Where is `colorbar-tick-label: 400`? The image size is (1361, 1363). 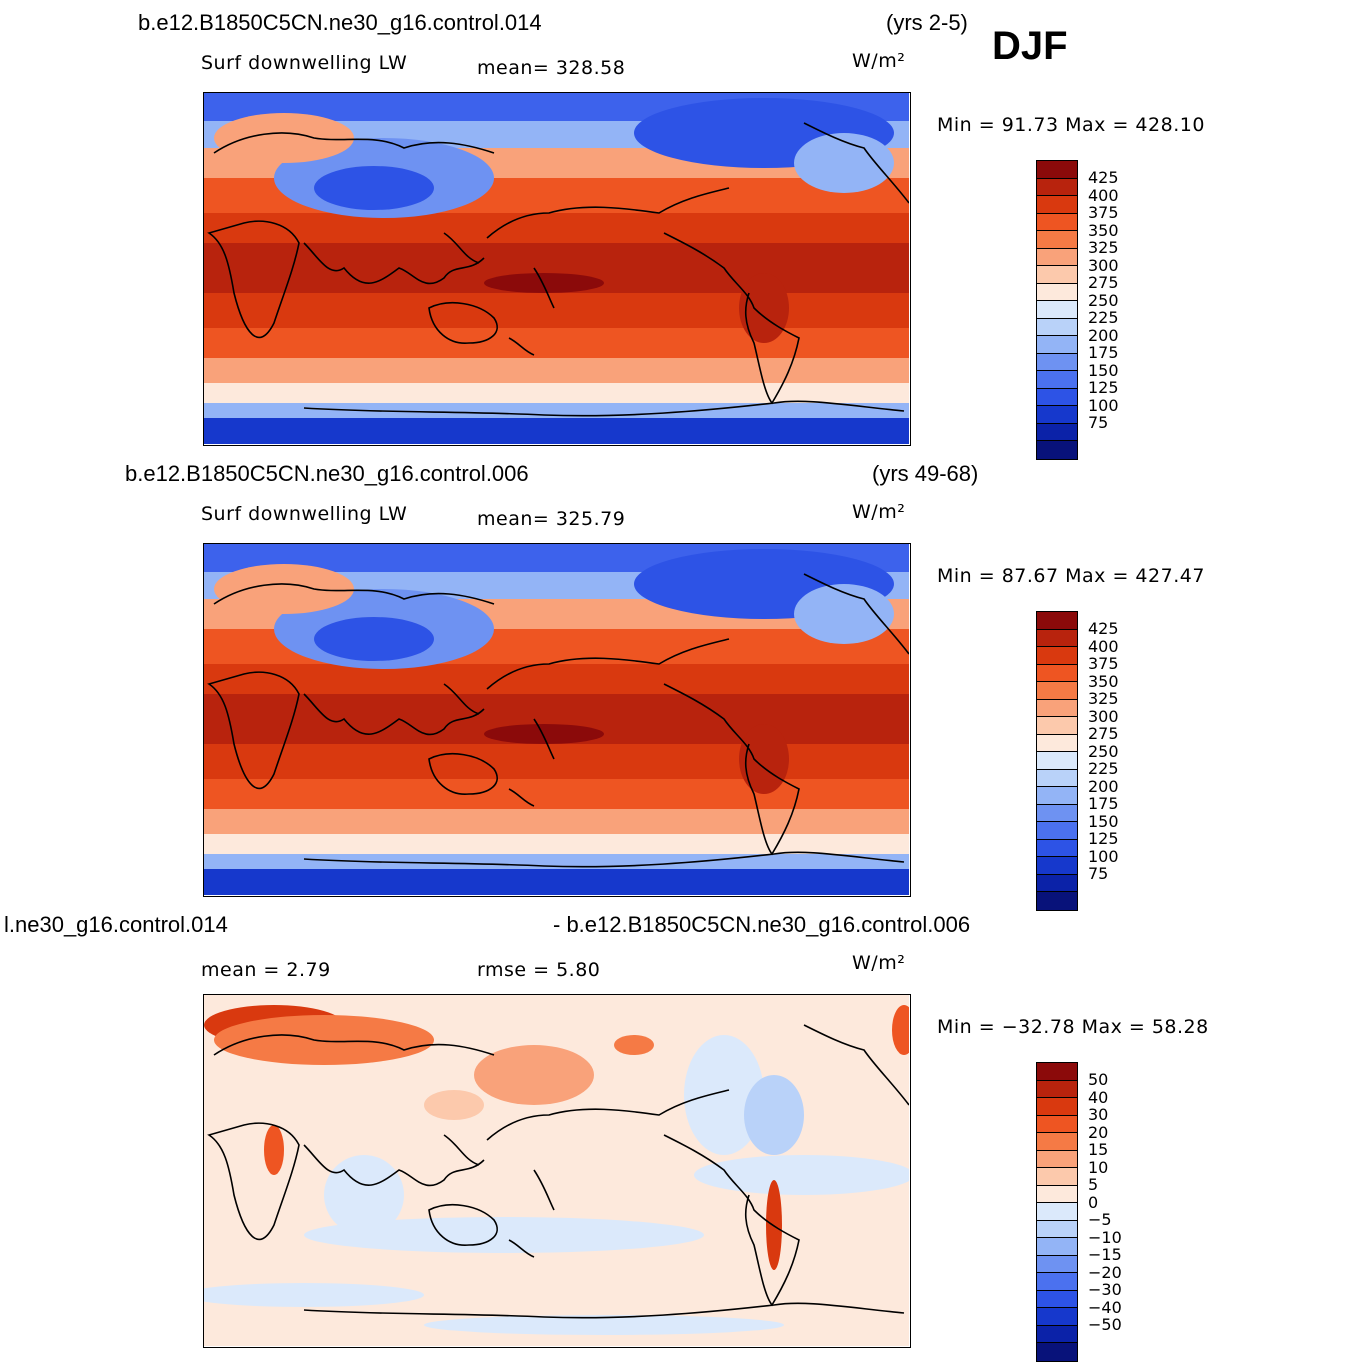 colorbar-tick-label: 400 is located at coordinates (1103, 195).